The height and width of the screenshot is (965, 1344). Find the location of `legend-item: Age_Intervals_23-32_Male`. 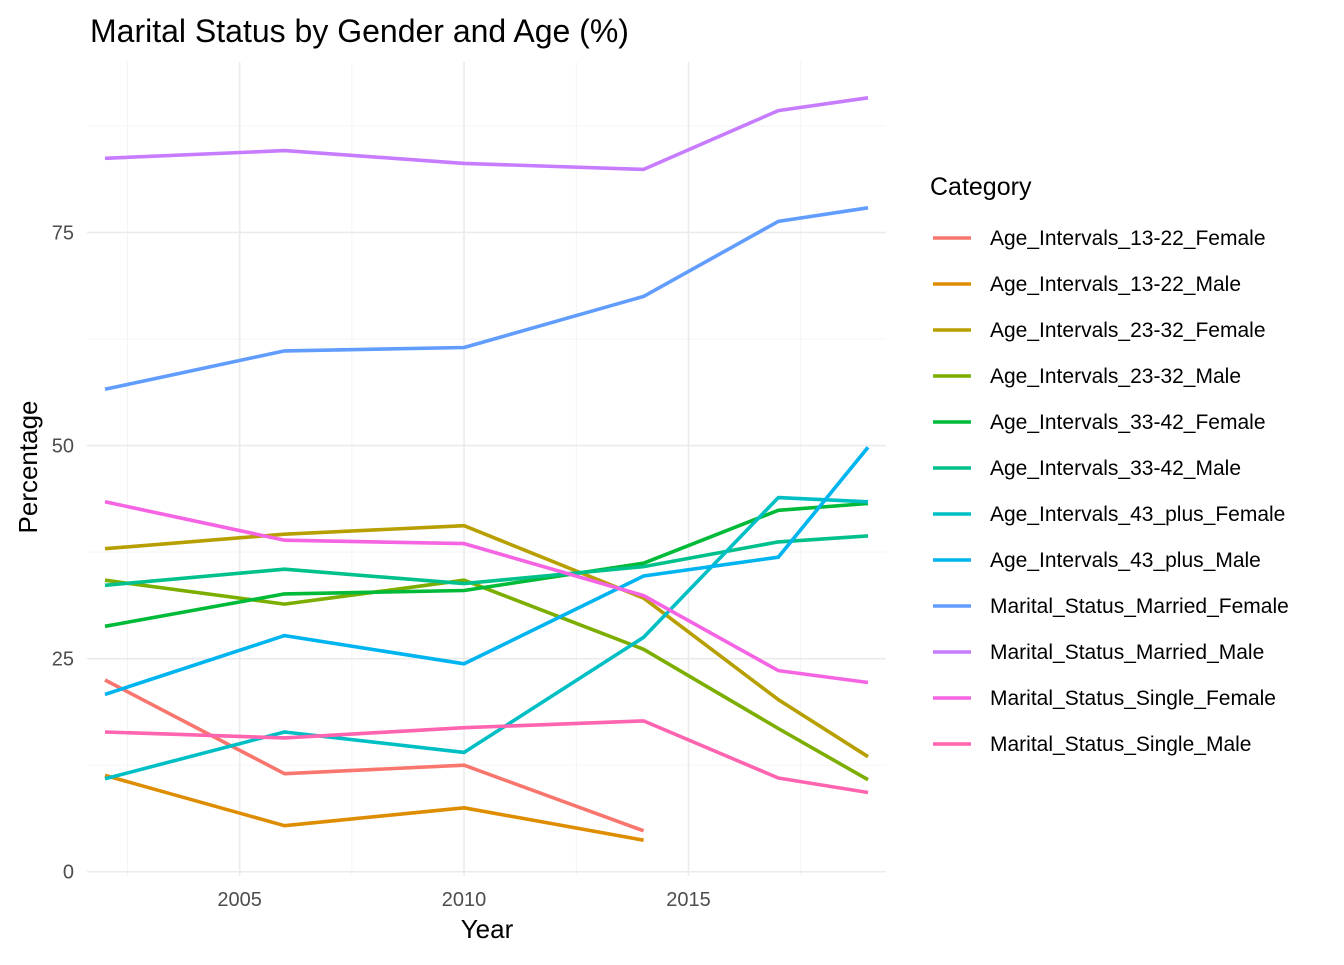

legend-item: Age_Intervals_23-32_Male is located at coordinates (1087, 376).